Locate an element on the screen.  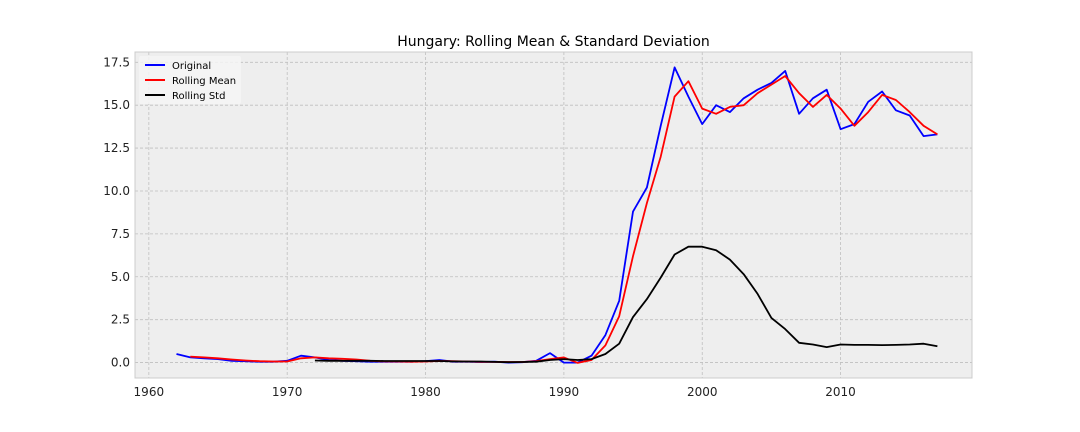
x-tick-label: 1980 is located at coordinates (425, 392).